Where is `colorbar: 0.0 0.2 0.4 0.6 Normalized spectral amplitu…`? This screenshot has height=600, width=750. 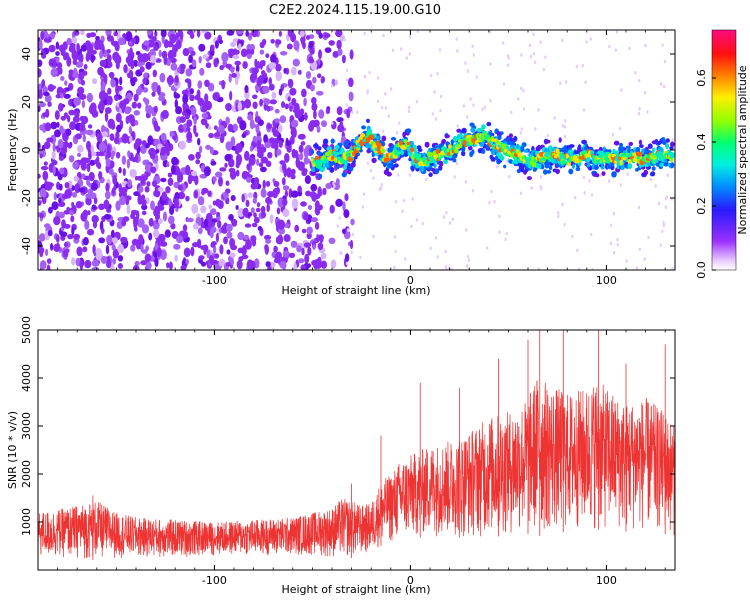 colorbar: 0.0 0.2 0.4 0.6 Normalized spectral amplitu… is located at coordinates (722, 154).